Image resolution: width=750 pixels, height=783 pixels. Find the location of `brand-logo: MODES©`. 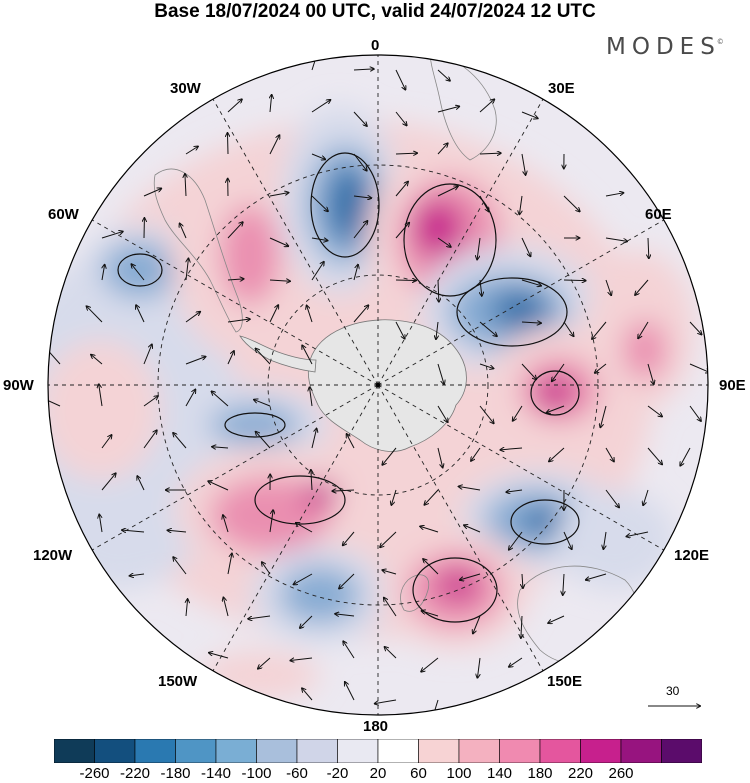

brand-logo: MODES© is located at coordinates (667, 47).